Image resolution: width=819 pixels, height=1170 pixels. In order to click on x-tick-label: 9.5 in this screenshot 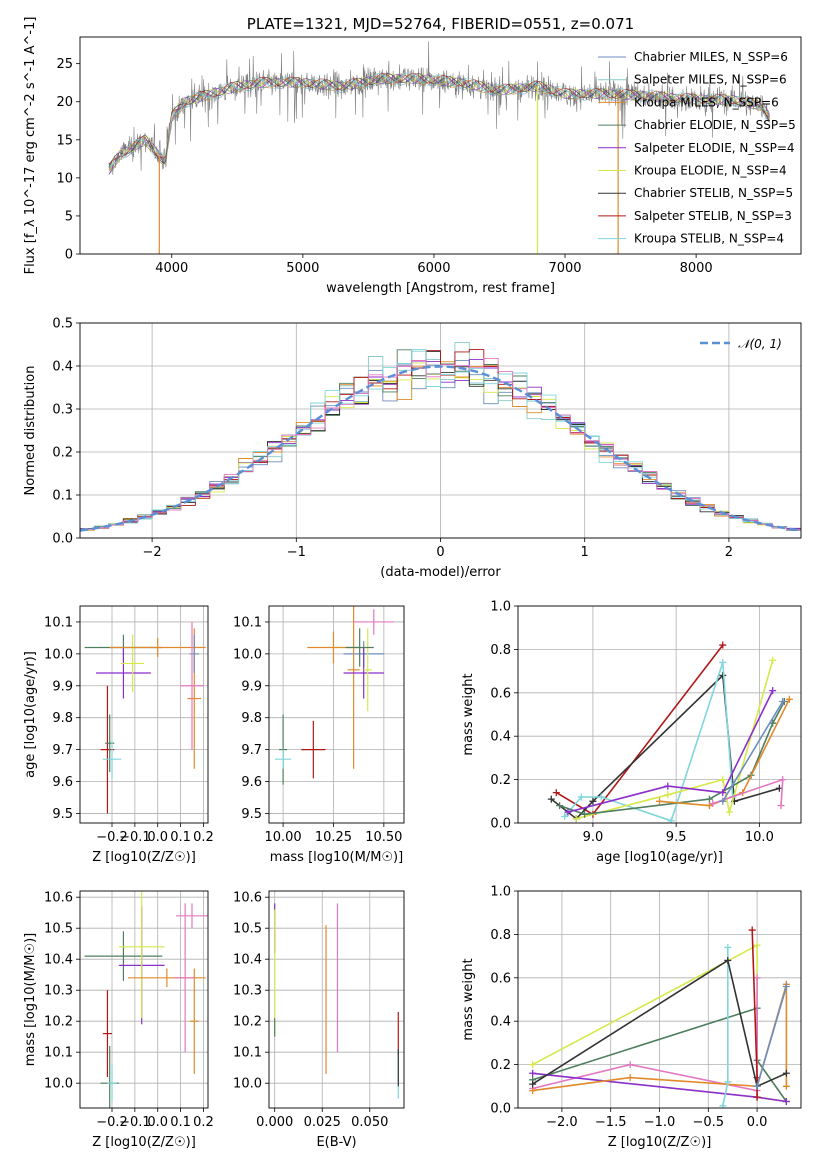, I will do `click(676, 837)`.